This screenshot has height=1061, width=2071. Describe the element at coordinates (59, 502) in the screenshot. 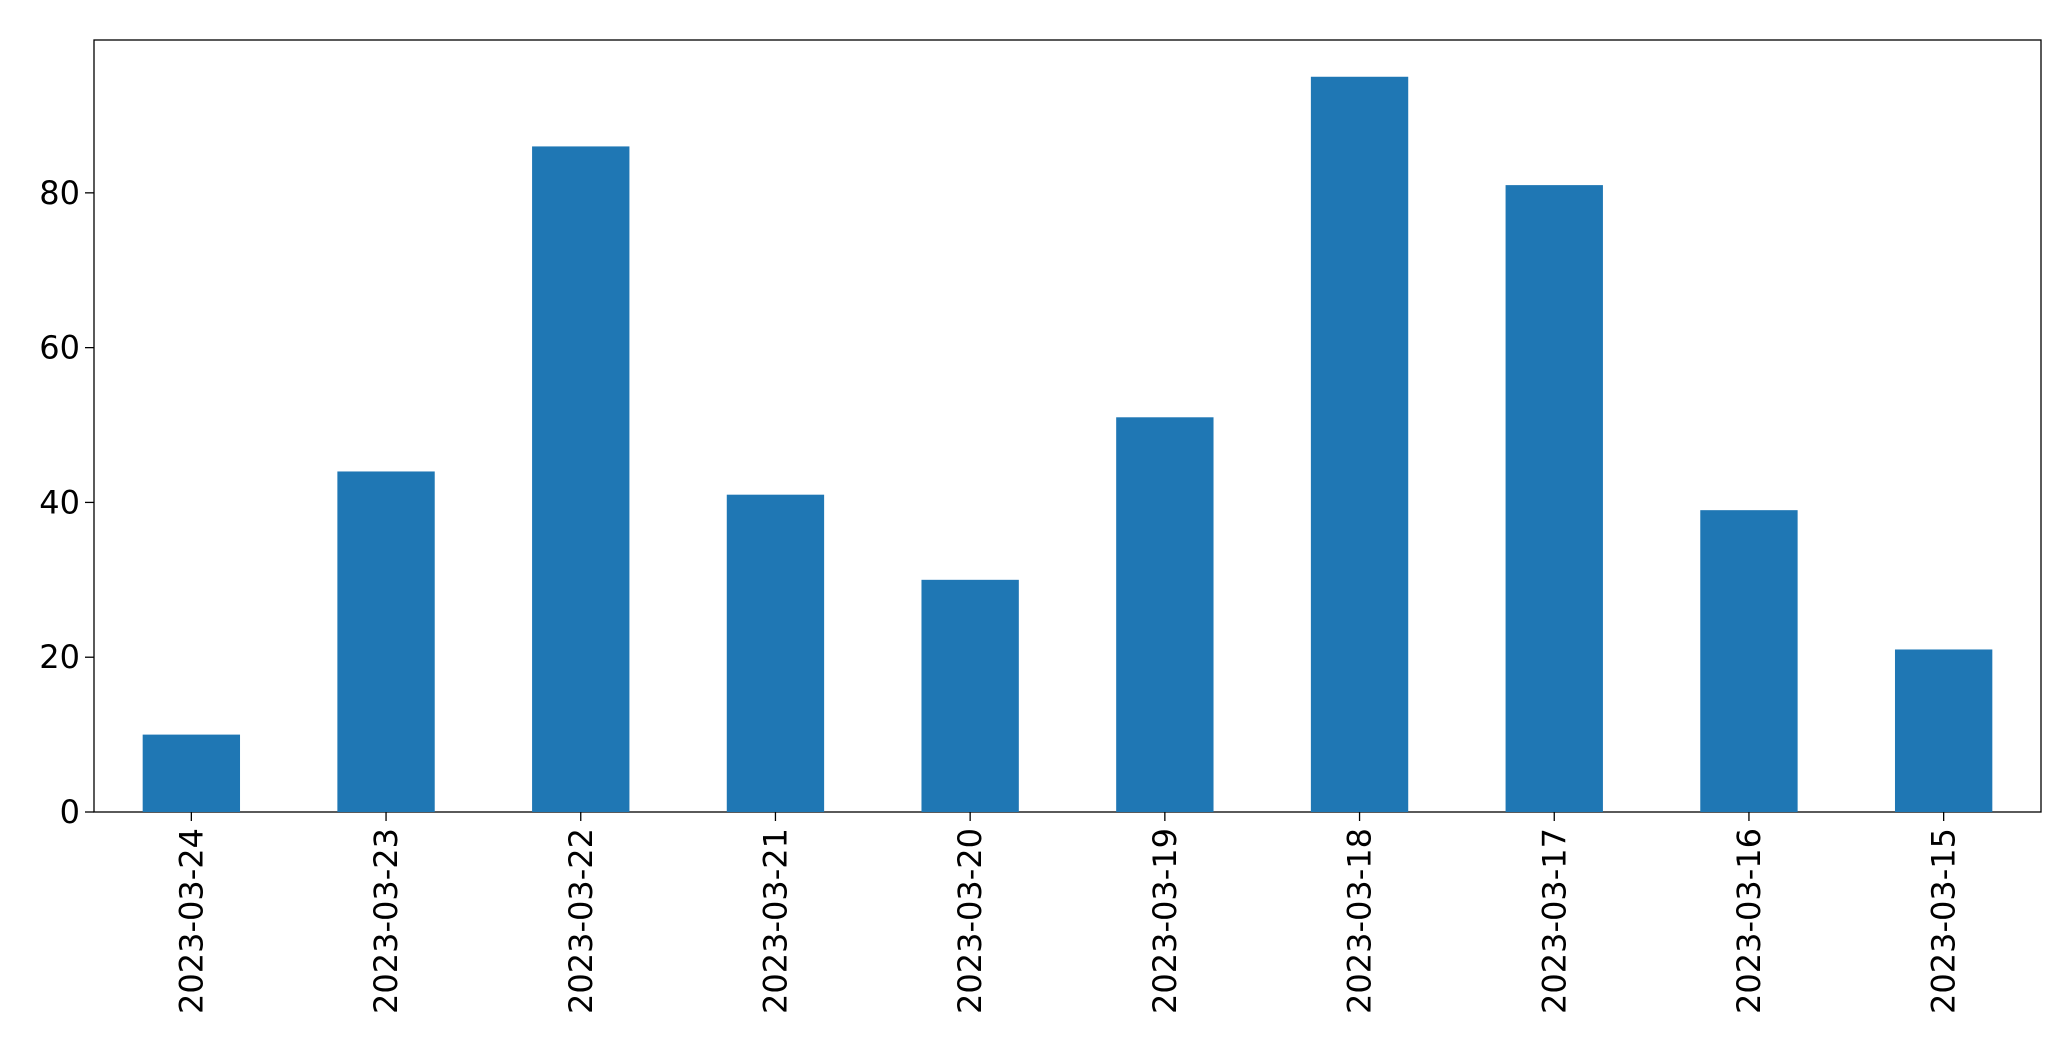

I see `y-tick-label: 40` at that location.